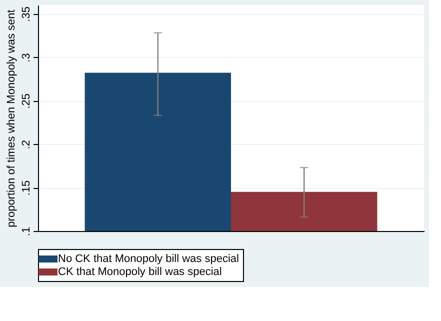 This screenshot has height=321, width=441. I want to click on y-tick-label: .15, so click(26, 188).